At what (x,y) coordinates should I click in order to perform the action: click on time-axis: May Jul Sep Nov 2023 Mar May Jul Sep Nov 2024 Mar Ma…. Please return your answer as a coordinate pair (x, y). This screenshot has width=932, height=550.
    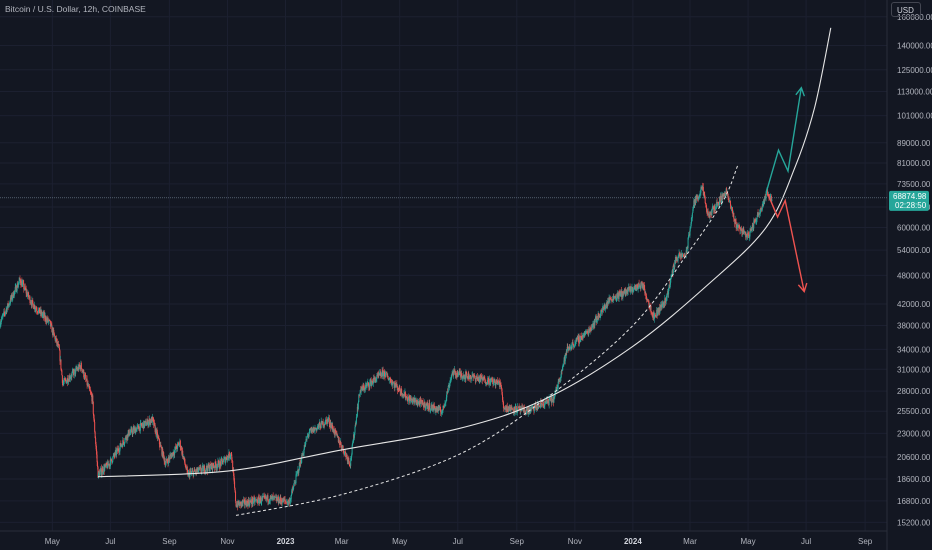
    Looking at the image, I should click on (459, 541).